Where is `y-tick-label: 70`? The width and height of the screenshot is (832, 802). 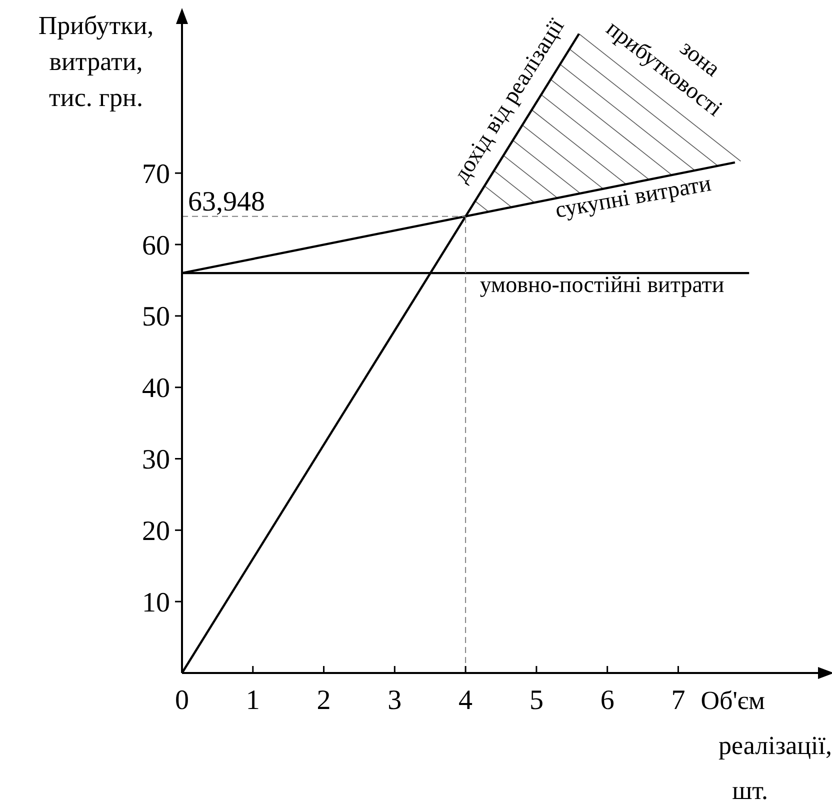
y-tick-label: 70 is located at coordinates (156, 174).